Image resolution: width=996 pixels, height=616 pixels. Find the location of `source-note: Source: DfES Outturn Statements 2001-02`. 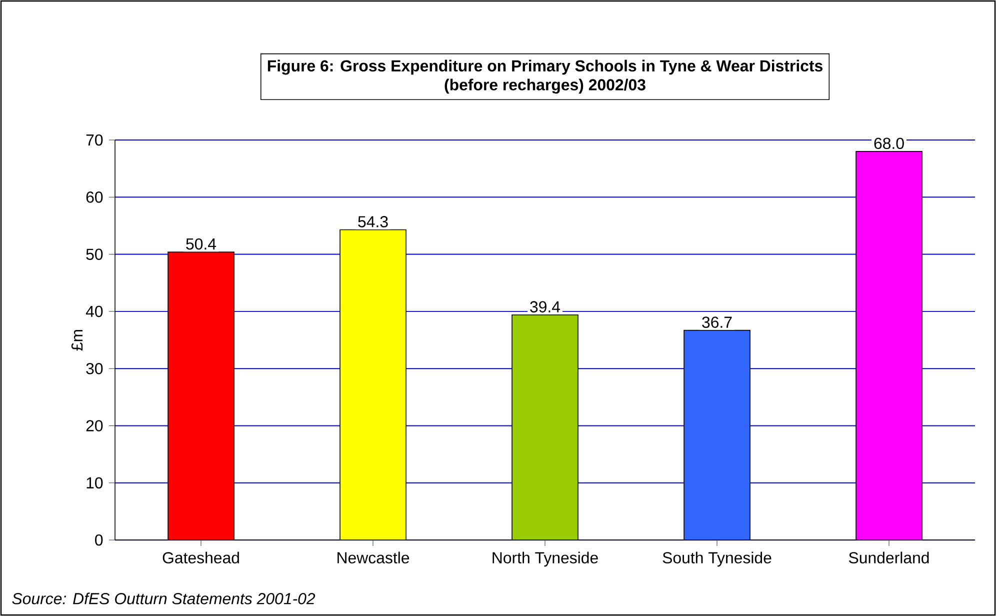

source-note: Source: DfES Outturn Statements 2001-02 is located at coordinates (164, 598).